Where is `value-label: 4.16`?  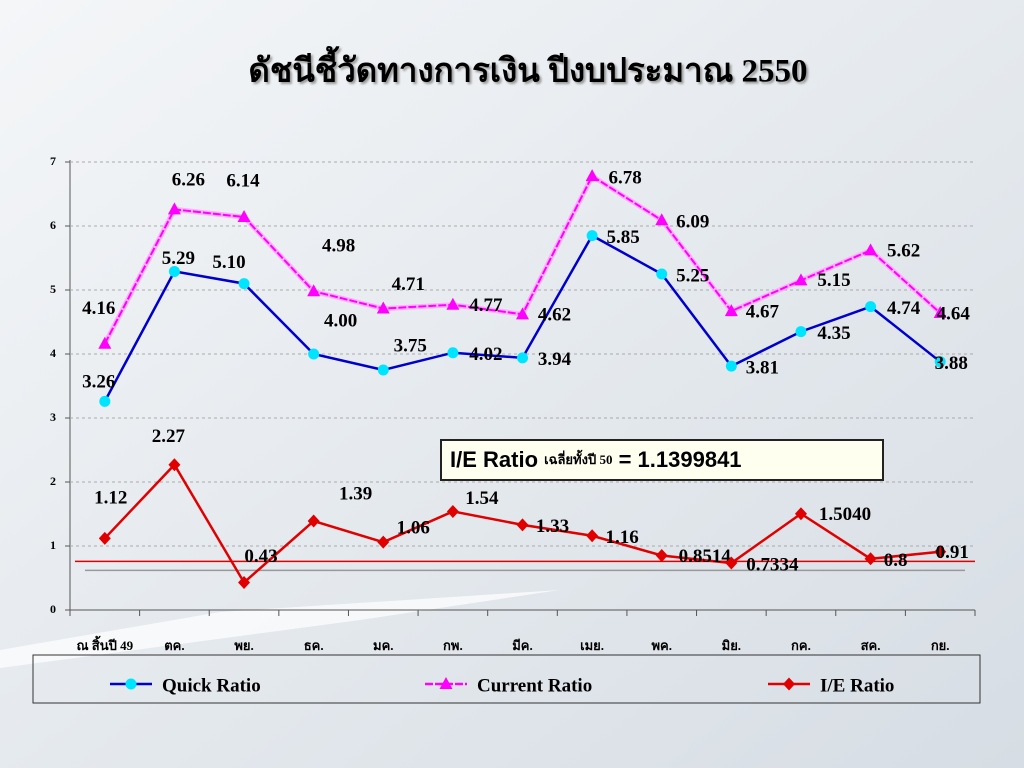 value-label: 4.16 is located at coordinates (98, 308).